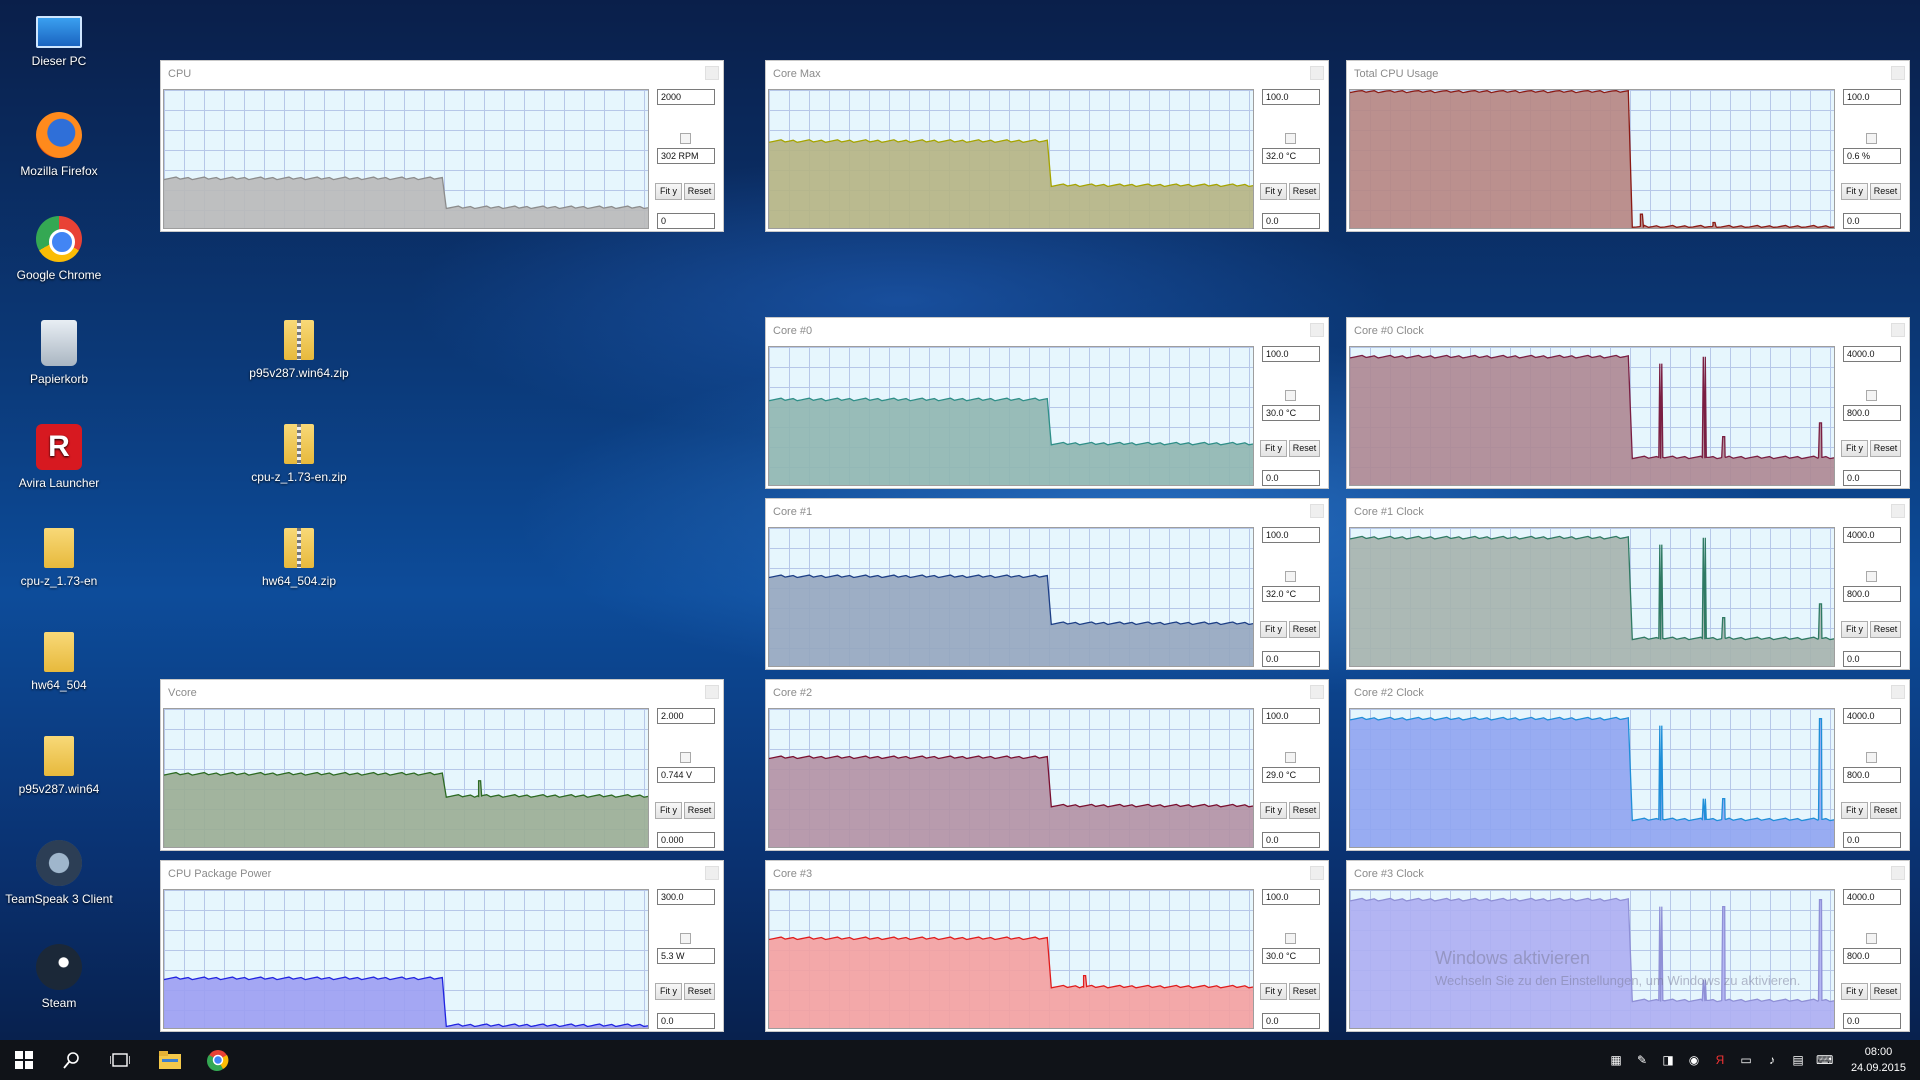  Describe the element at coordinates (1746, 1060) in the screenshot. I see `network-icon: ▭` at that location.